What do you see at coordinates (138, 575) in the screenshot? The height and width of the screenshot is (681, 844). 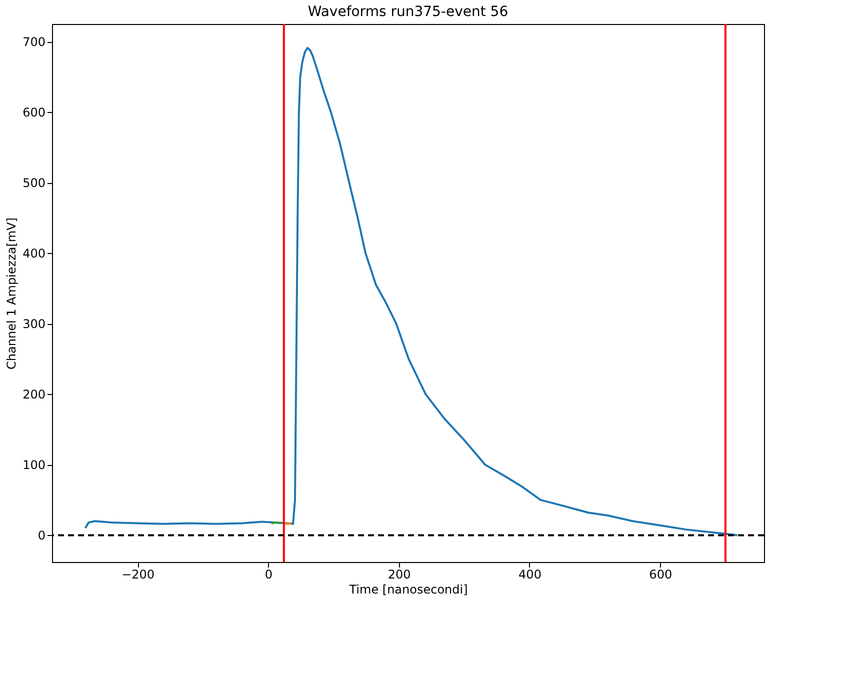 I see `x-tick-label: −200` at bounding box center [138, 575].